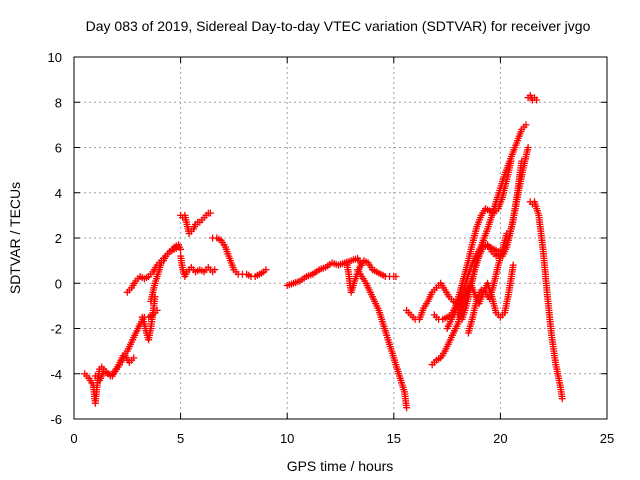  I want to click on y-tick-label: 0, so click(58, 283).